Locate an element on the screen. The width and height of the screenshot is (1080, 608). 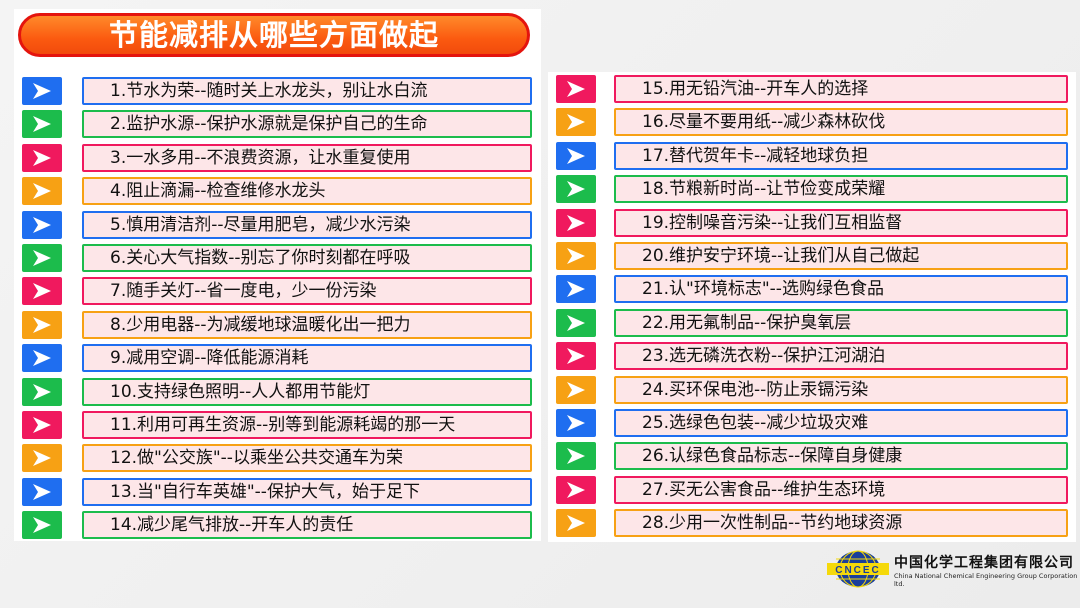
list-item-text: 5.慎用清洁剂--尽量用肥皂，减少水污染 is located at coordinates (307, 224).